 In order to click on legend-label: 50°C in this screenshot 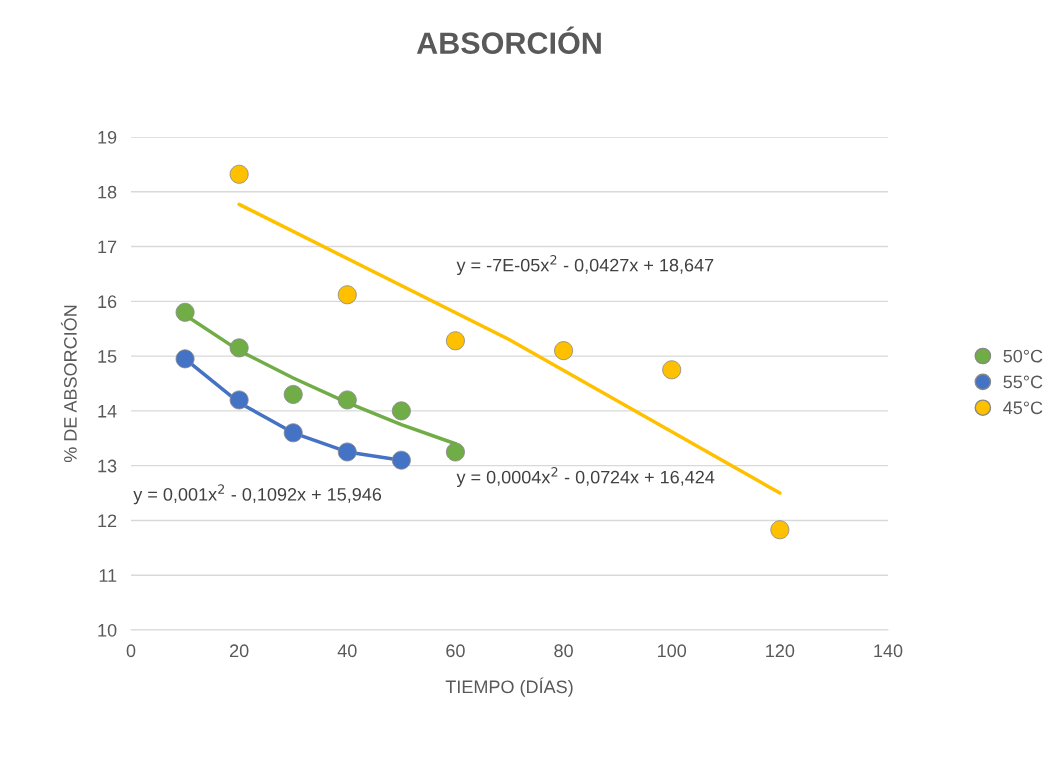, I will do `click(1023, 356)`.